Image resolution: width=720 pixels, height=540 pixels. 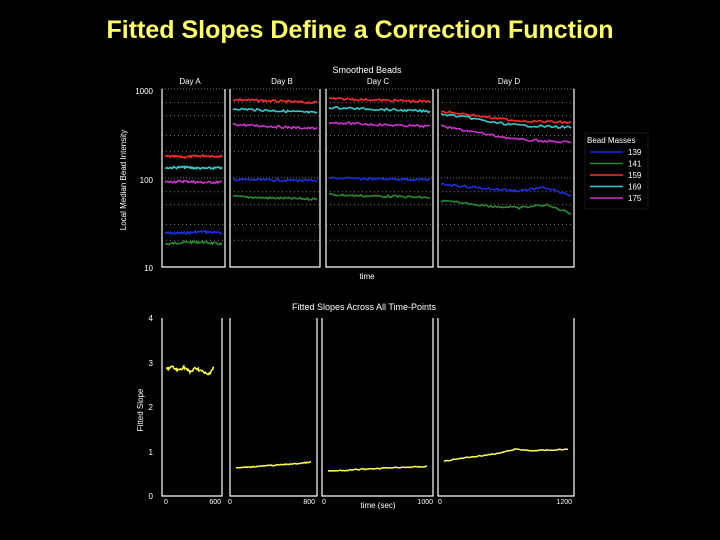 I want to click on series-line-141-day-d, so click(x=506, y=207).